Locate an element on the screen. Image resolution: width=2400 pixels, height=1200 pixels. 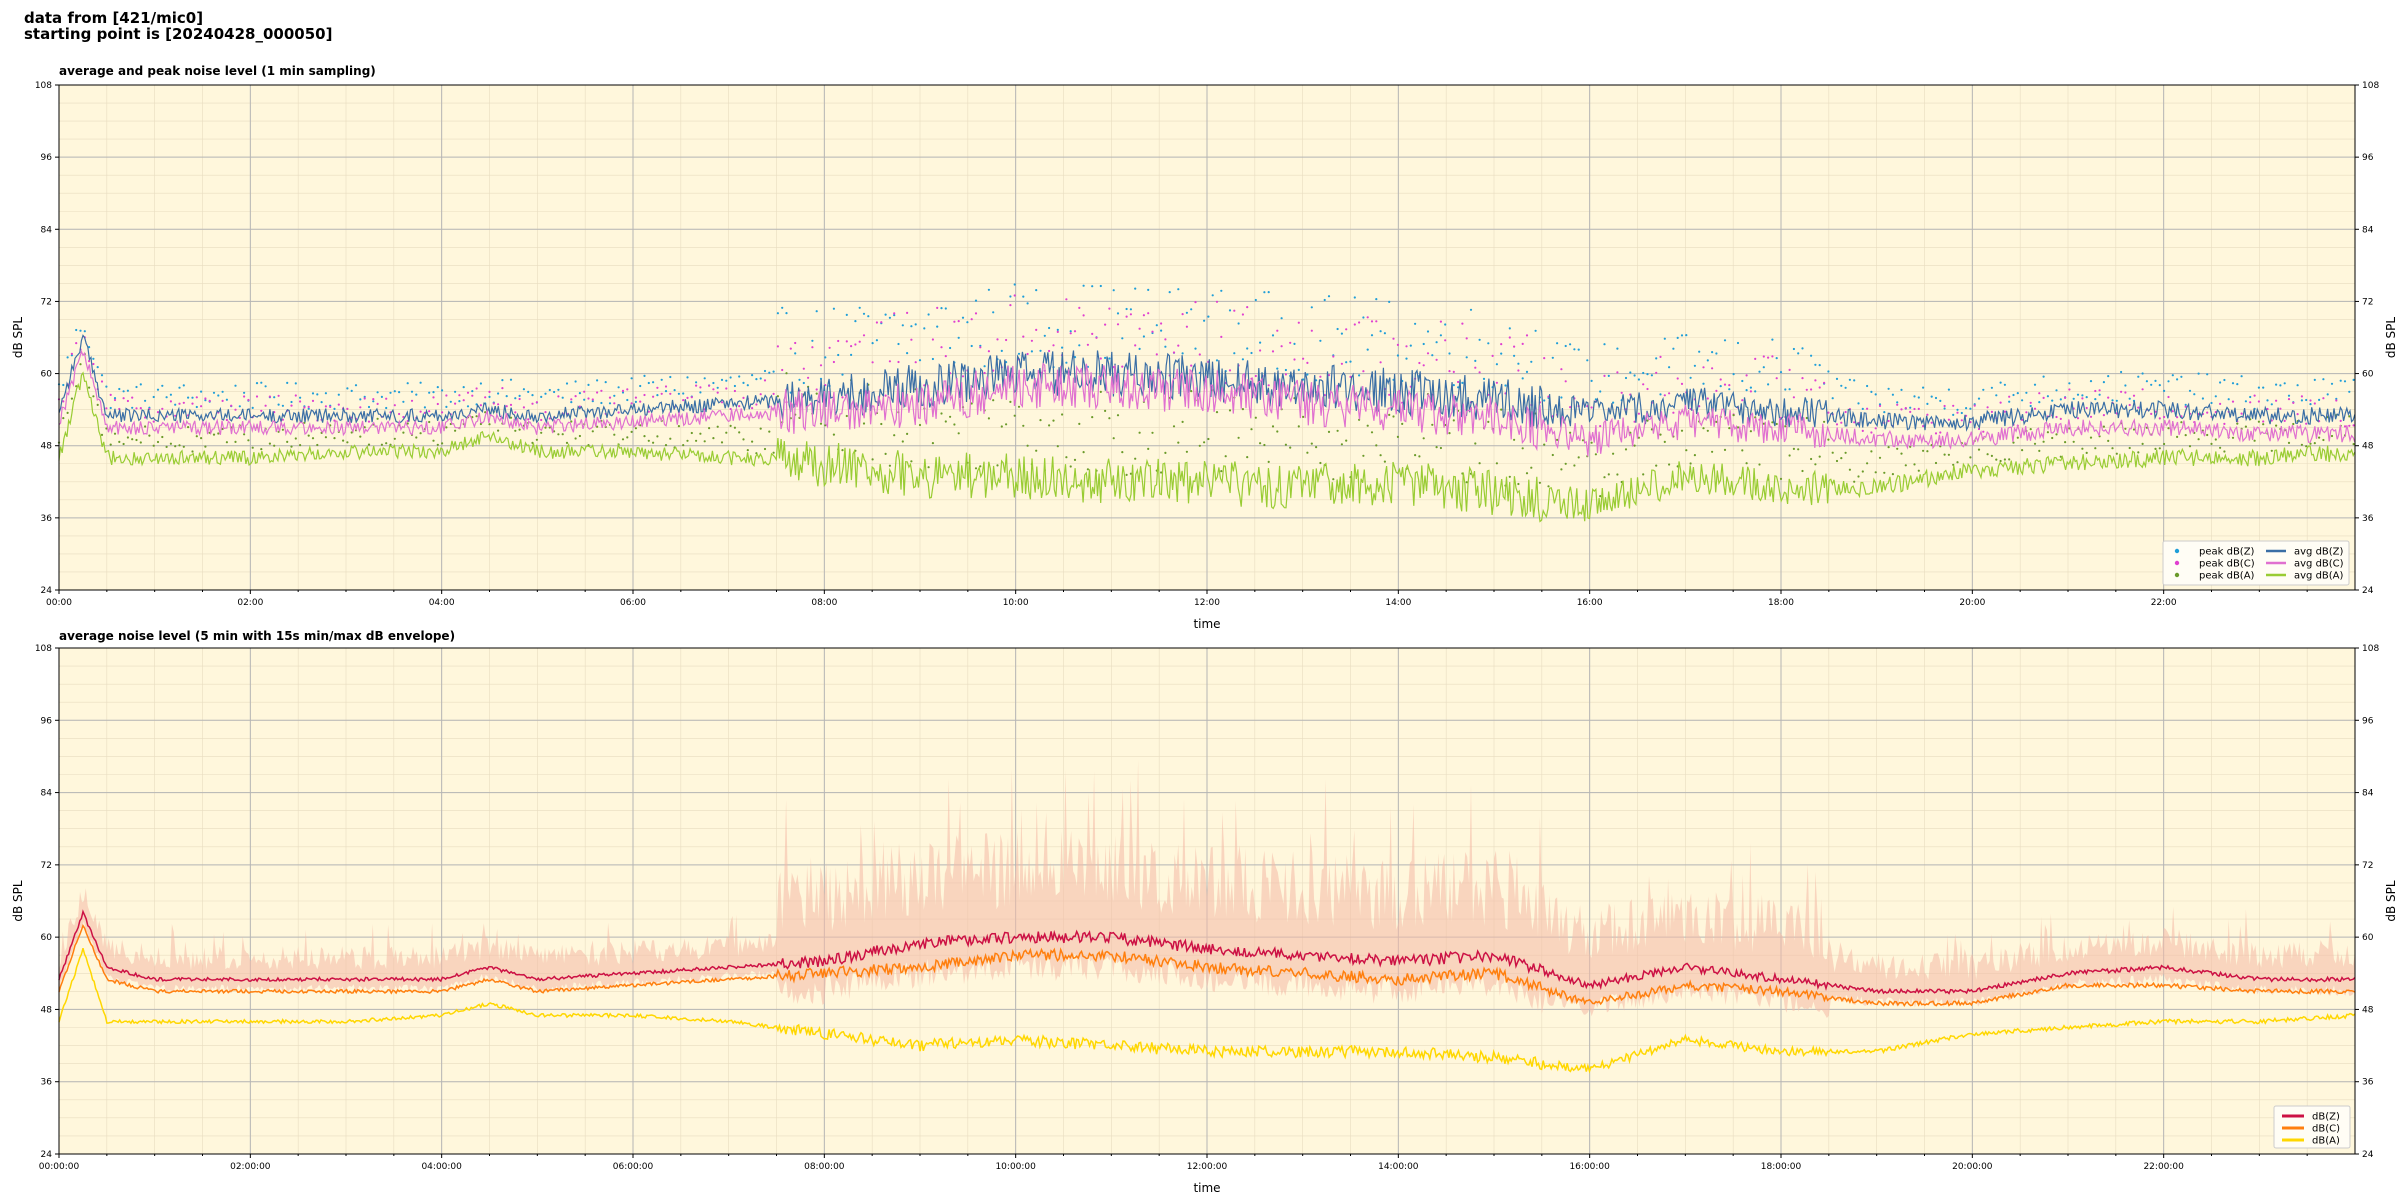
ytick-label-left: 72 is located at coordinates (46, 302).